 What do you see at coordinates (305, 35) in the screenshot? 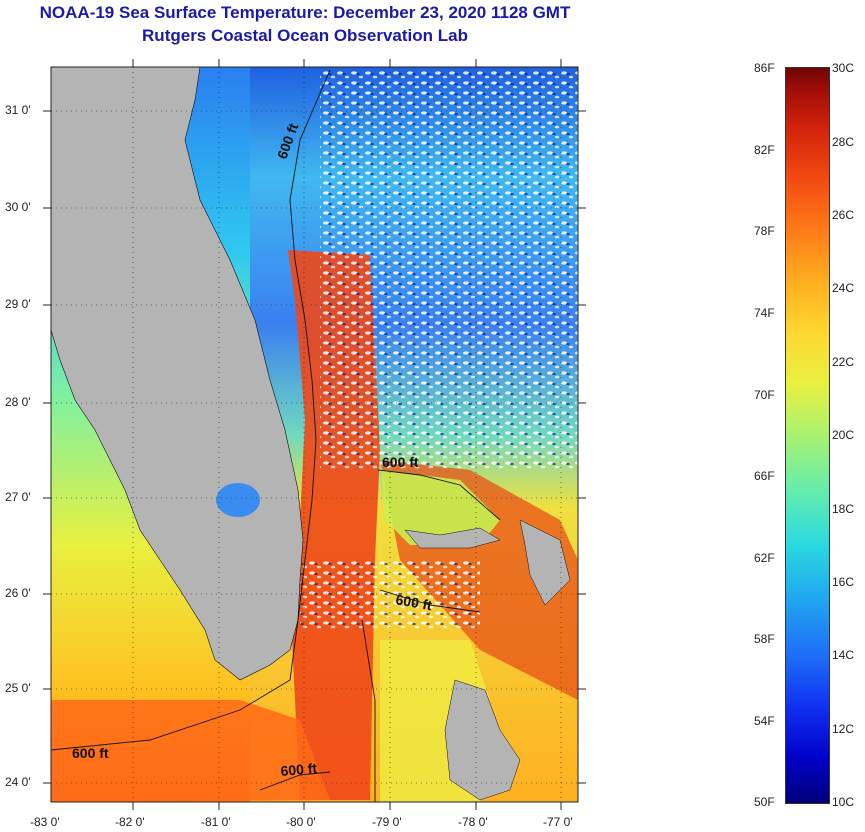
I see `map-subtitle: Rutgers Coastal Ocean Observation Lab` at bounding box center [305, 35].